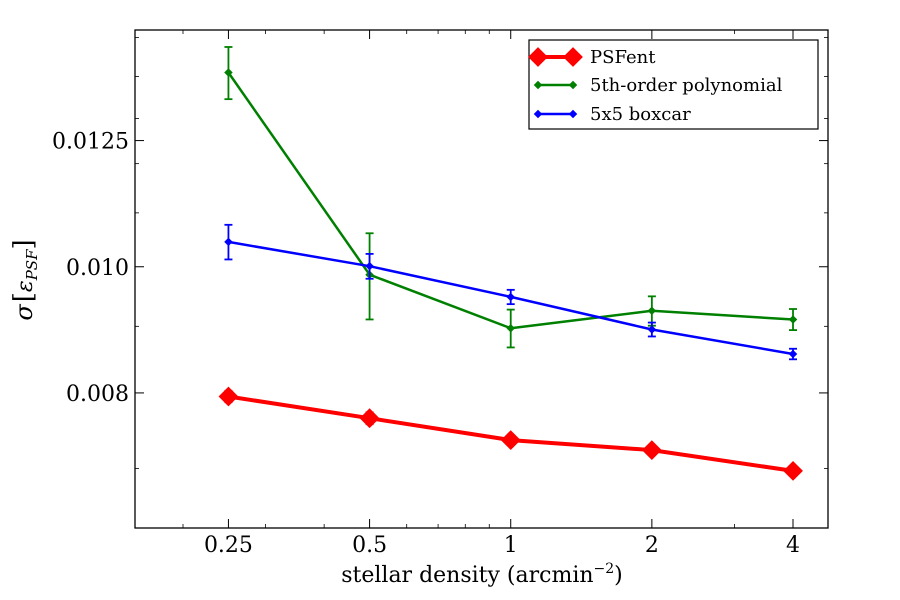 The image size is (900, 600). Describe the element at coordinates (90, 142) in the screenshot. I see `y-tick-label: 0.0125` at that location.